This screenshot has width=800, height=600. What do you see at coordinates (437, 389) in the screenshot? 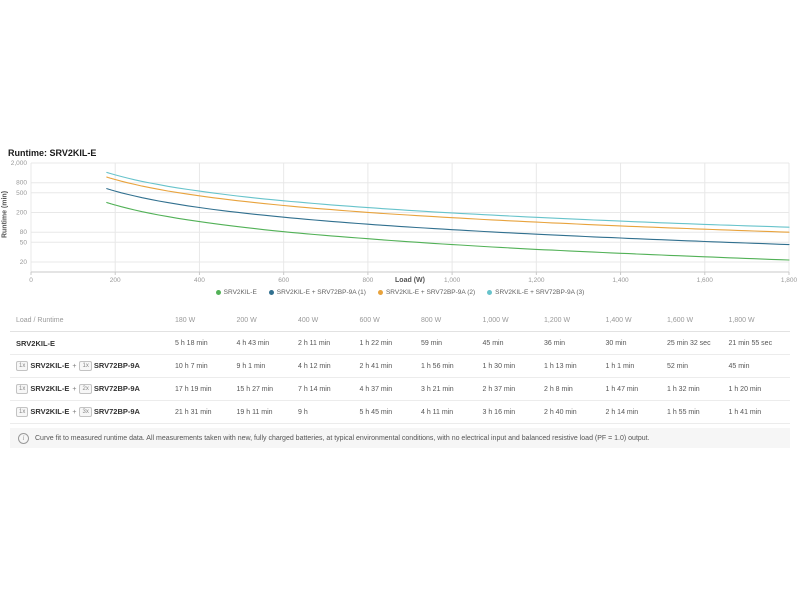
I see `runtime-cell: 3 h 21 min` at bounding box center [437, 389].